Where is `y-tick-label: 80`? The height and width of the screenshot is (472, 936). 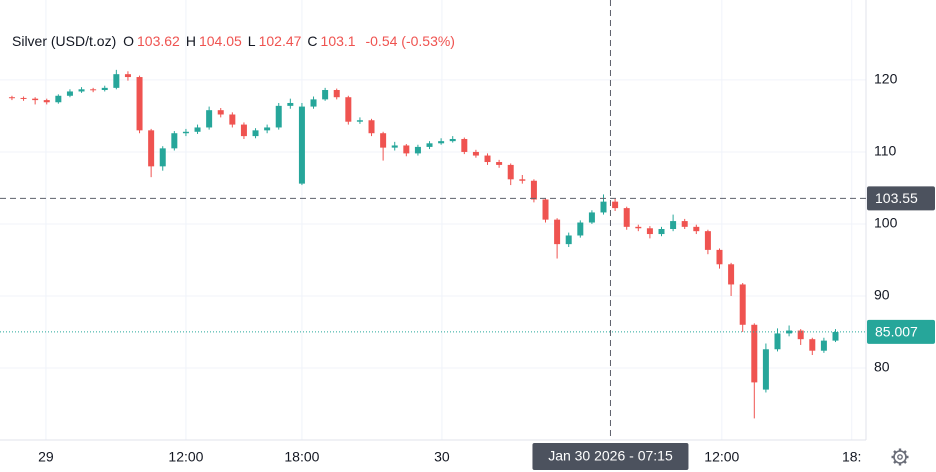
y-tick-label: 80 is located at coordinates (882, 367).